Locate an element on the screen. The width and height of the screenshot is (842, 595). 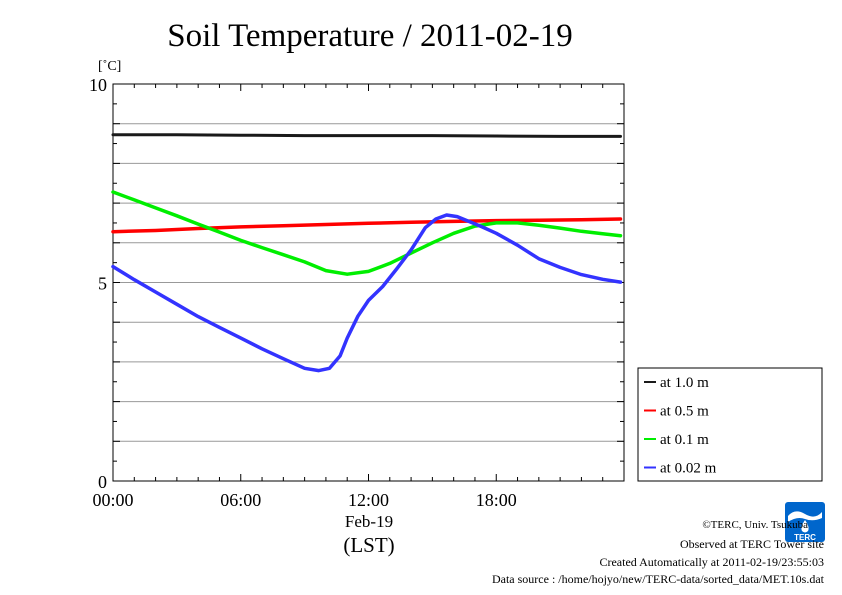
logo-drop-icon is located at coordinates (805, 526).